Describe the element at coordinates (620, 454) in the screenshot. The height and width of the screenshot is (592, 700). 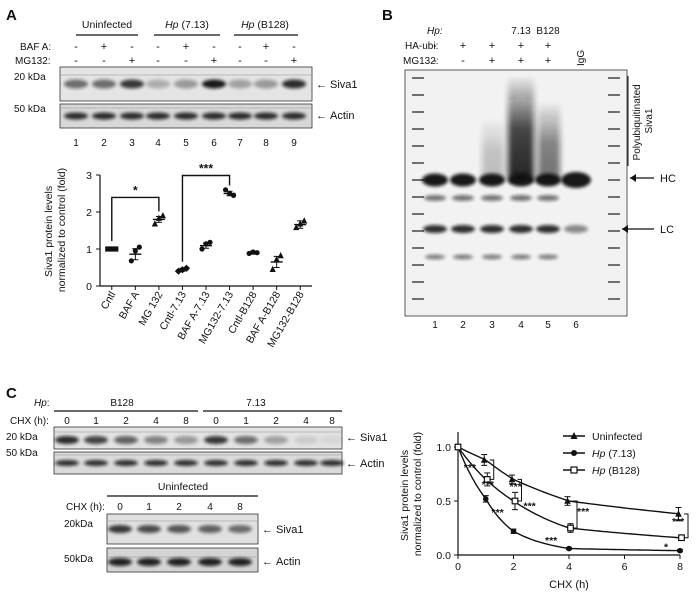
I see `legend-entry-name: (7.13)` at that location.